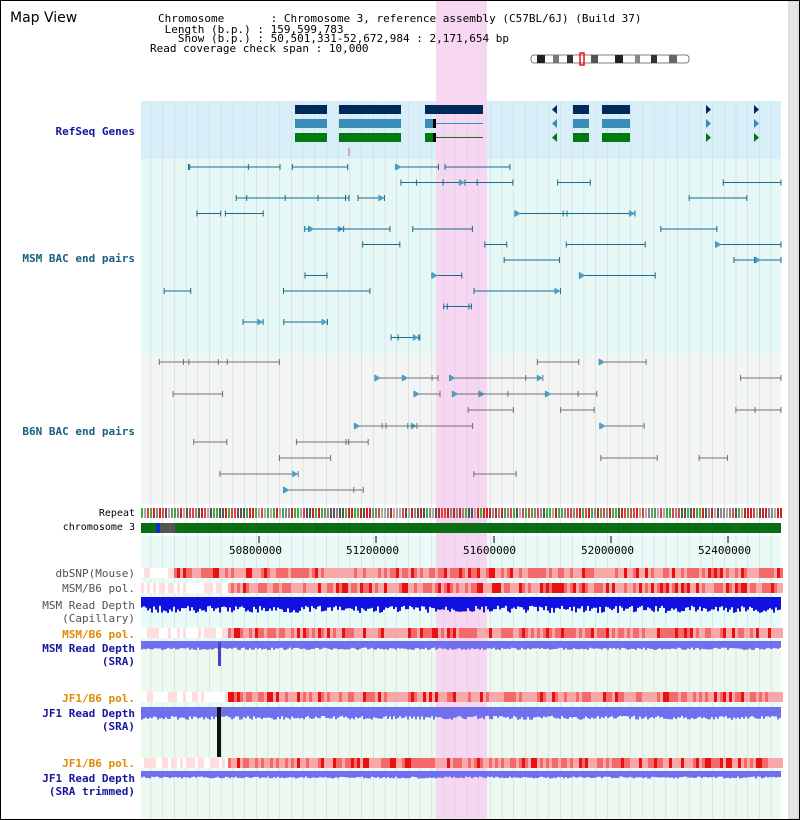 The height and width of the screenshot is (820, 800). What do you see at coordinates (78, 258) in the screenshot?
I see `msm-bac-label: MSM BAC end pairs` at bounding box center [78, 258].